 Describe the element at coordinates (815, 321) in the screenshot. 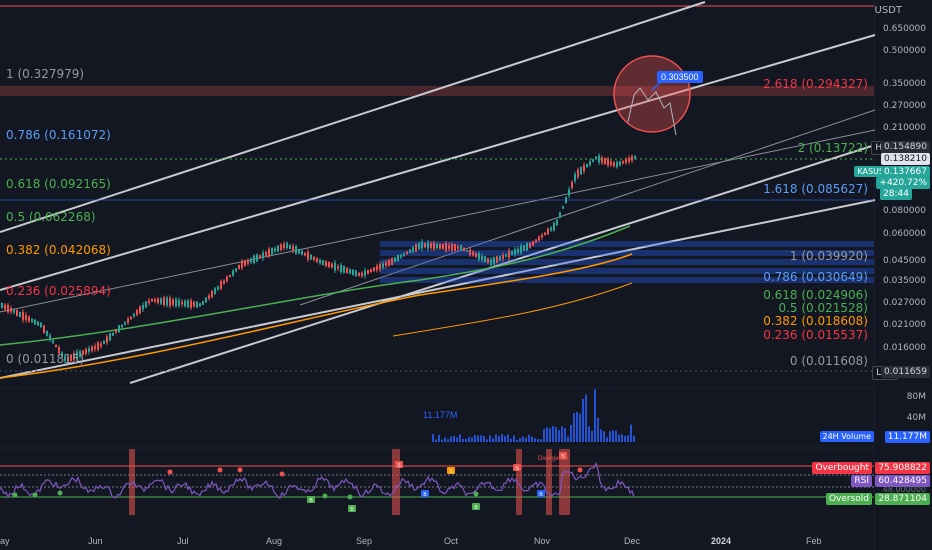

I see `fib-label-right: 0.382 (0.018608)` at that location.